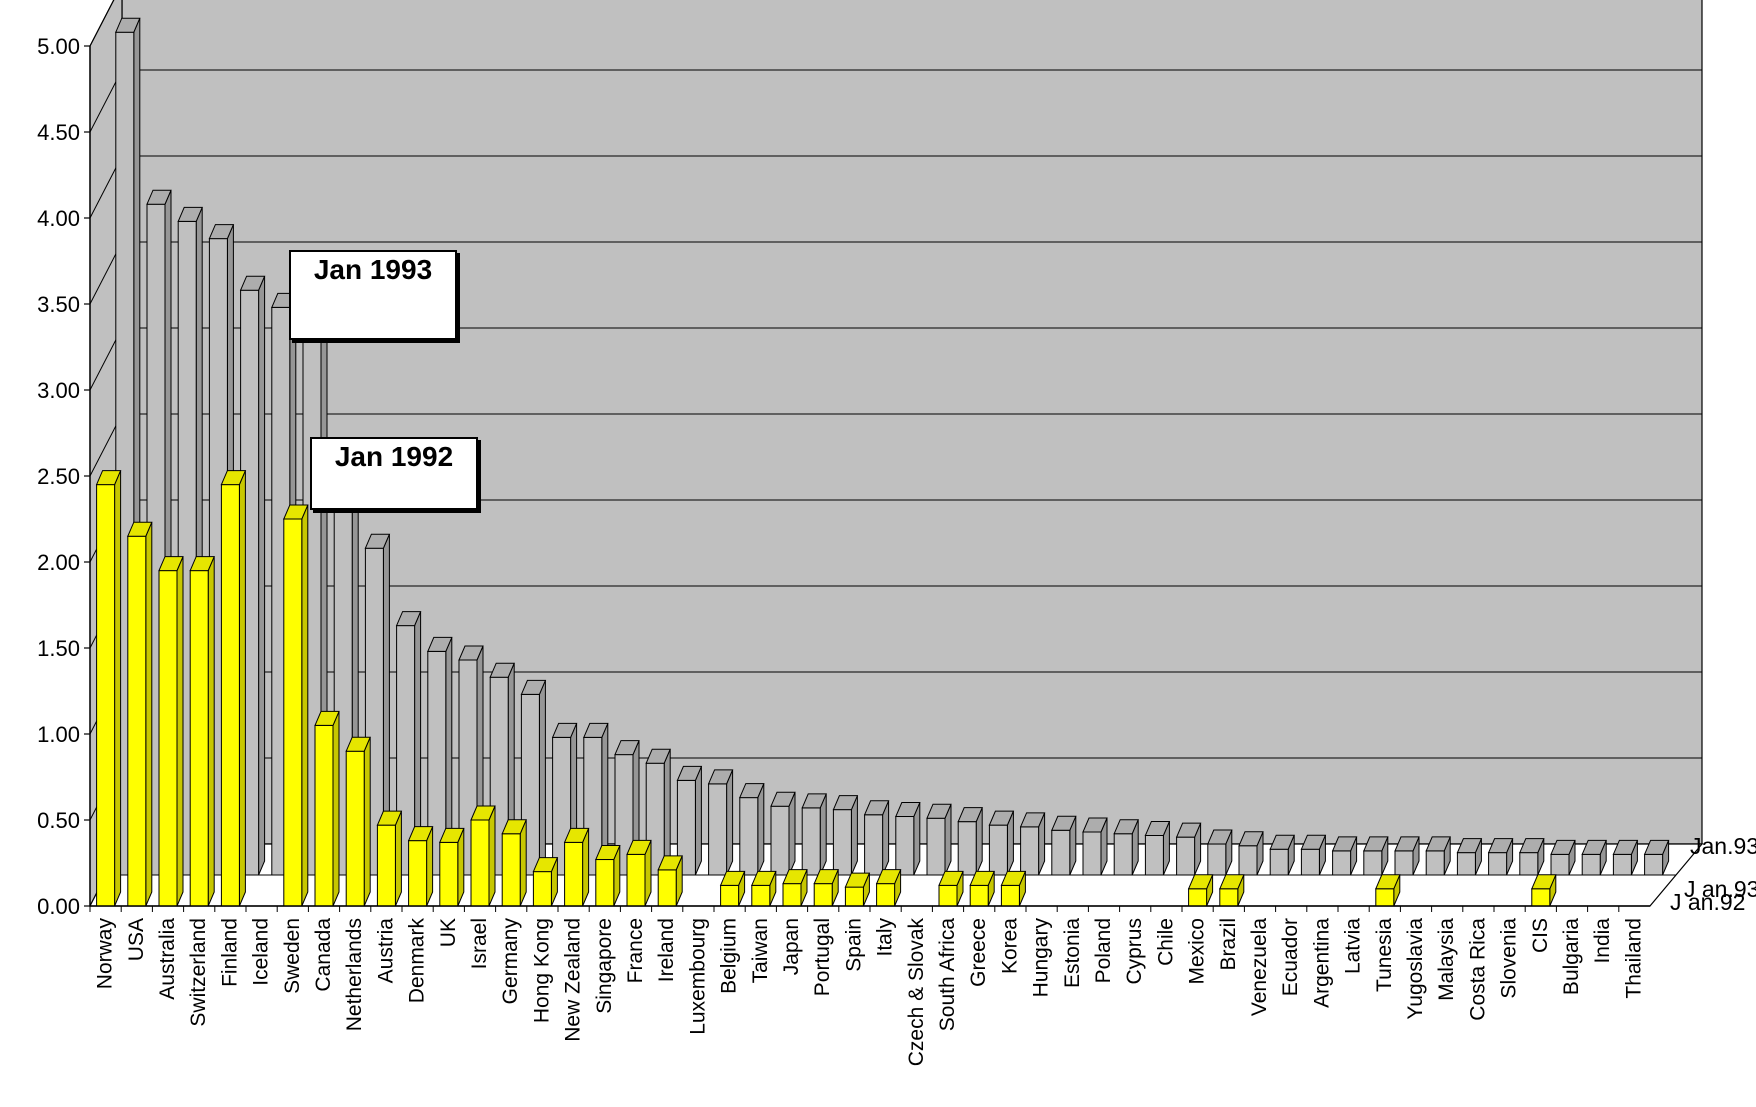  What do you see at coordinates (58, 820) in the screenshot?
I see `y-tick-label: 0.50` at bounding box center [58, 820].